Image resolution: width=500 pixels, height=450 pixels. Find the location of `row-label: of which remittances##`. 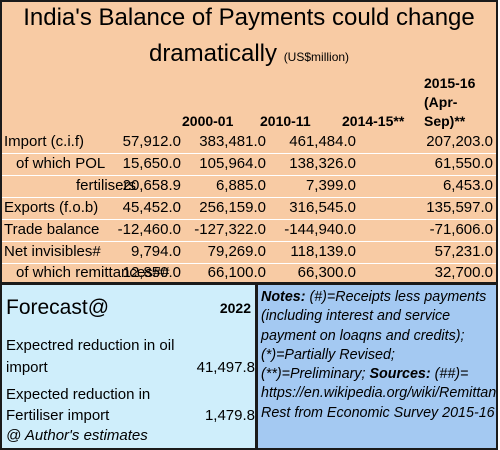

row-label: of which remittances## is located at coordinates (93, 272).